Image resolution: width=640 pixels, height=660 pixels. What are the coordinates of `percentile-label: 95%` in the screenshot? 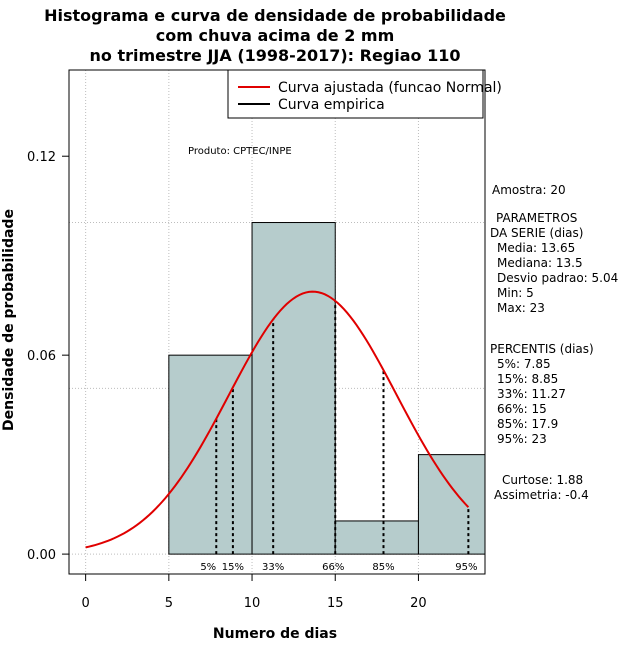 It's located at (466, 567).